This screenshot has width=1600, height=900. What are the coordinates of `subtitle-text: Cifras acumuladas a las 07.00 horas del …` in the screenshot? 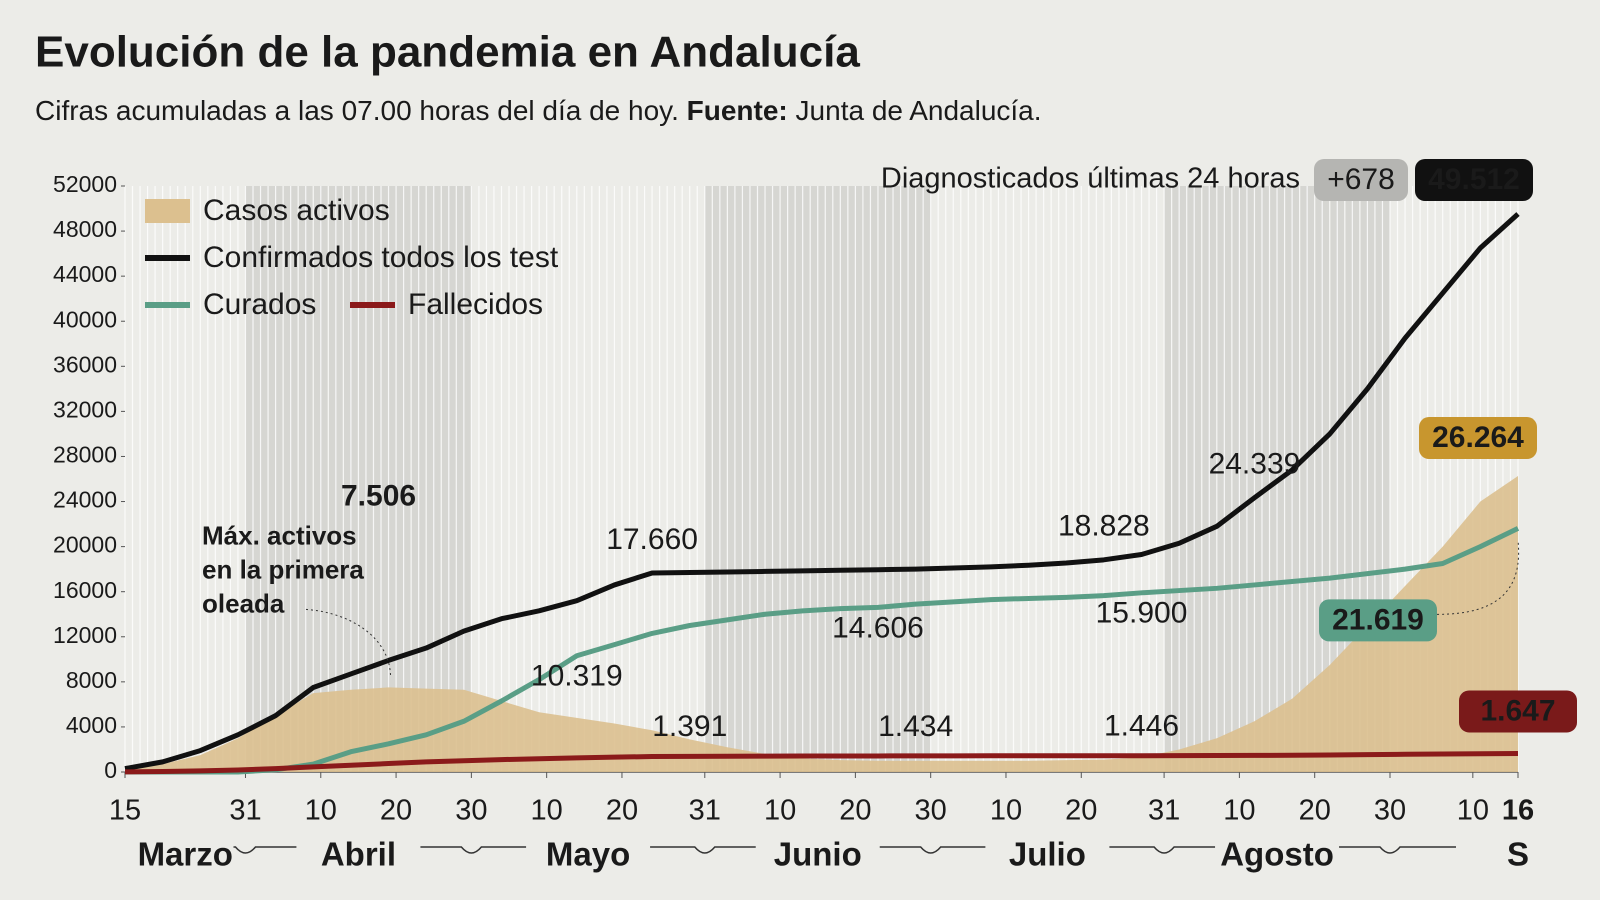 It's located at (357, 110).